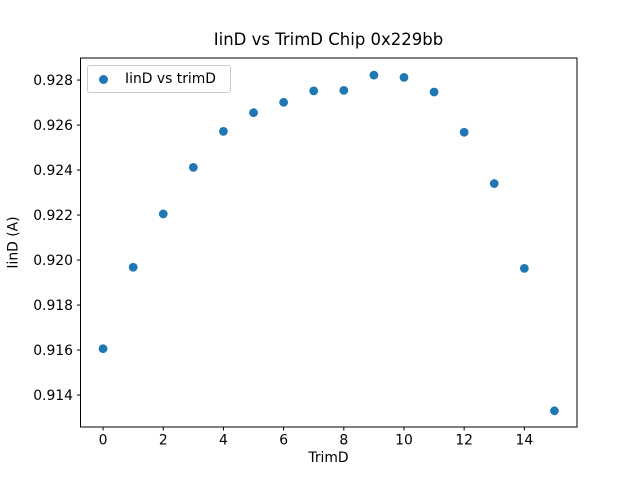  What do you see at coordinates (53, 261) in the screenshot?
I see `y-tick-label: 0.920` at bounding box center [53, 261].